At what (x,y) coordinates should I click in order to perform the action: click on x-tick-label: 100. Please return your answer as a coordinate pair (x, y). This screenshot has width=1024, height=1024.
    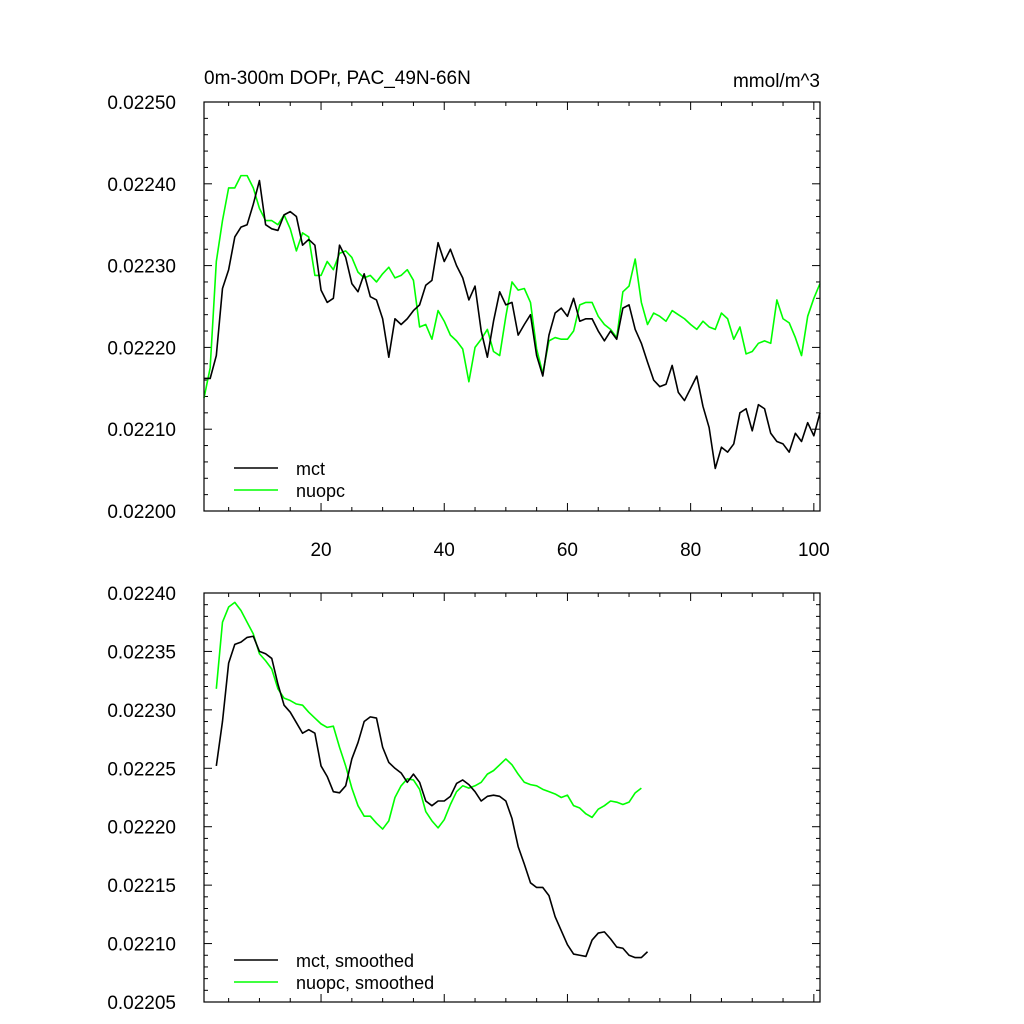
    Looking at the image, I should click on (814, 550).